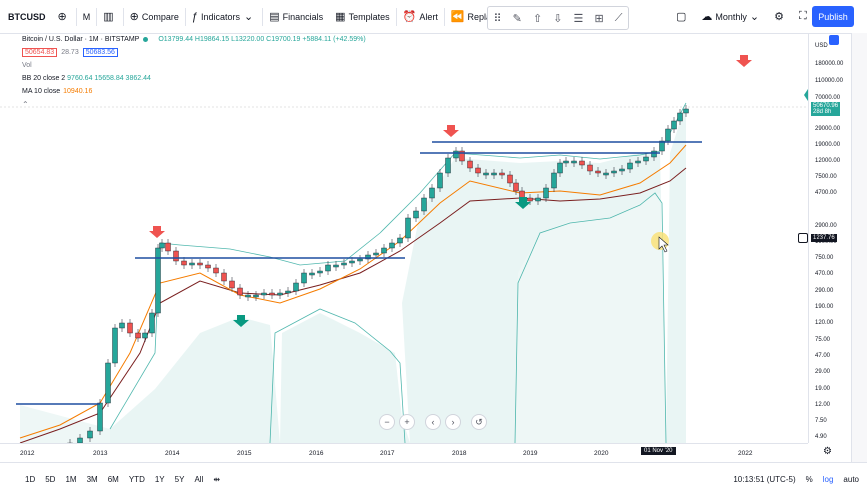 This screenshot has height=495, width=867. What do you see at coordinates (244, 453) in the screenshot?
I see `time-tick-label: 2015` at bounding box center [244, 453].